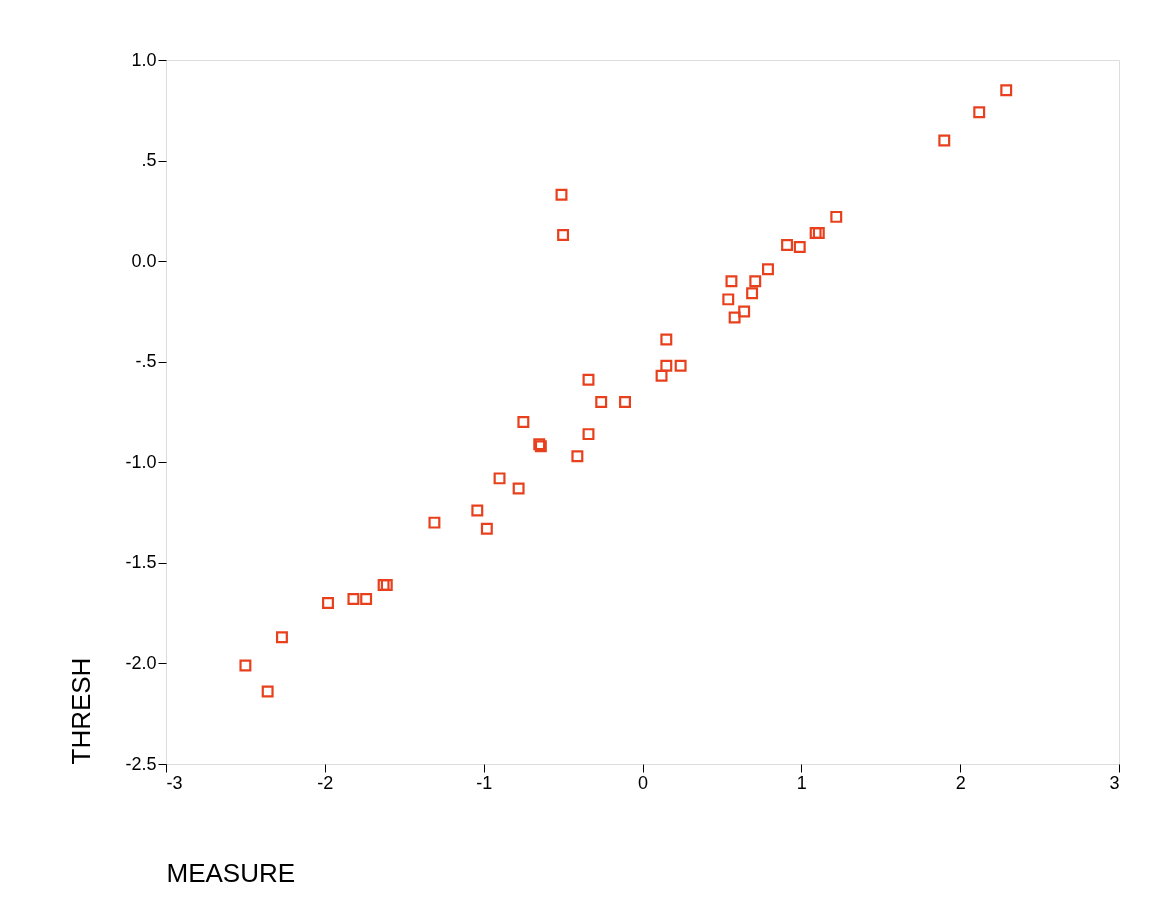 This screenshot has width=1153, height=907. I want to click on x-tick-label: 1, so click(801, 782).